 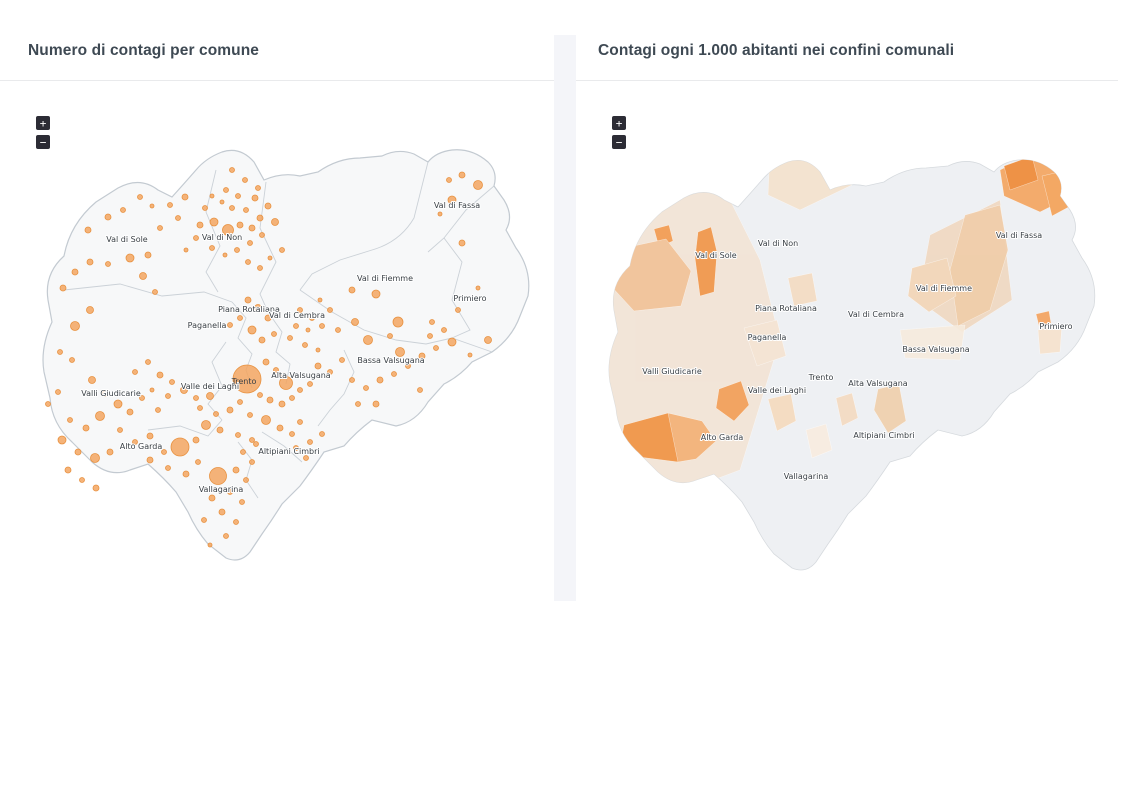 What do you see at coordinates (619, 123) in the screenshot?
I see `zoom-in-button: +` at bounding box center [619, 123].